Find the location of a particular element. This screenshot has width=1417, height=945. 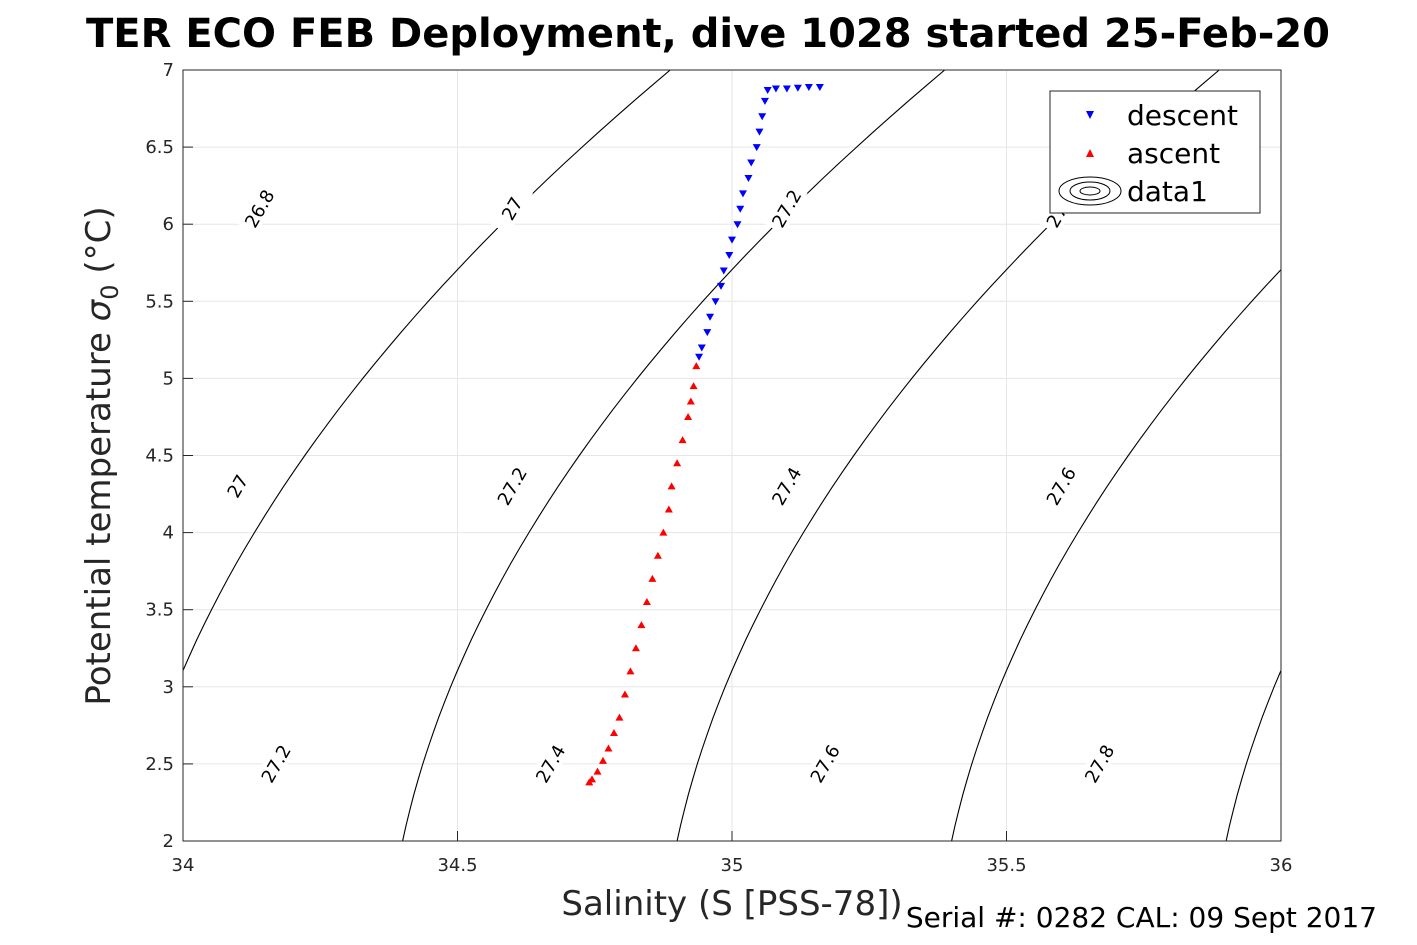

y-tick-label: 5.5 is located at coordinates (159, 301).